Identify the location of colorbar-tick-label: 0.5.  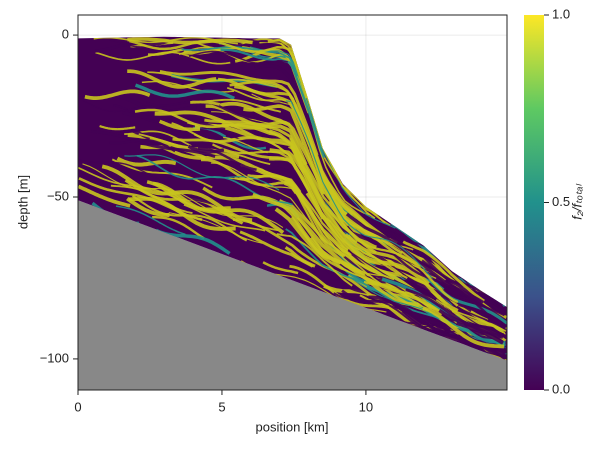
(561, 201).